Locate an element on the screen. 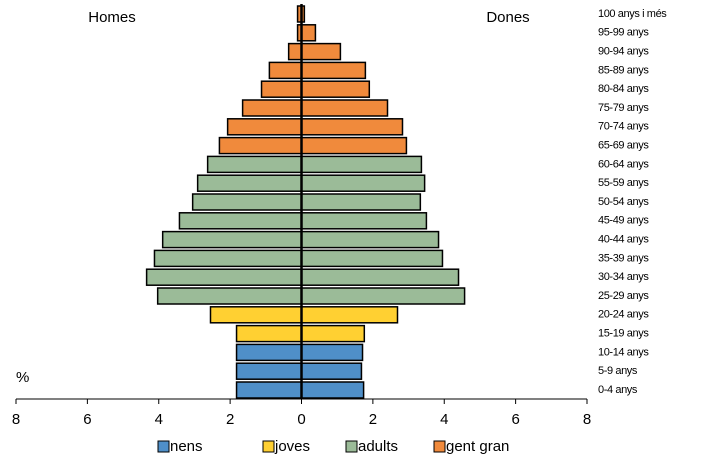 The height and width of the screenshot is (467, 706). age-label: 5-9 anys is located at coordinates (618, 371).